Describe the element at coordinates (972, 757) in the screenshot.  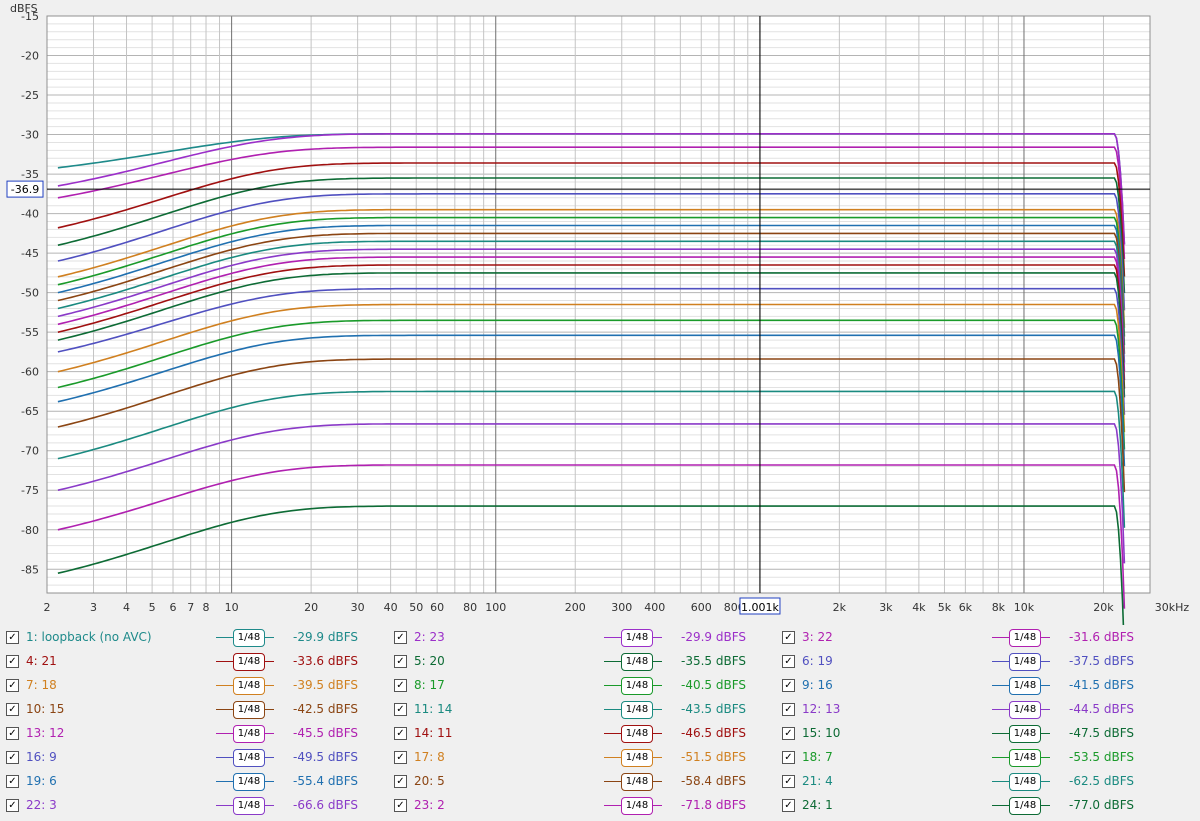
I see `legend-item: ✓ 18: 7 1/48 -53.5 dBFS` at that location.